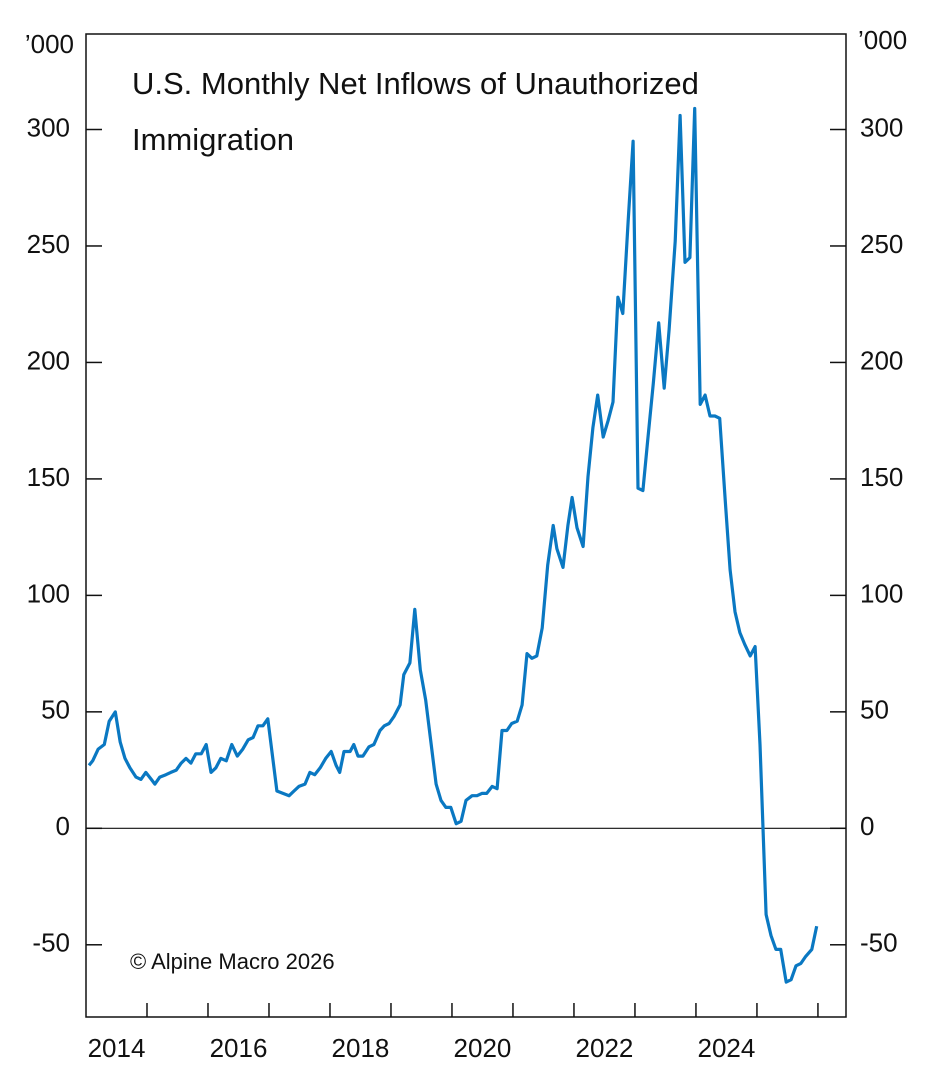 Image resolution: width=933 pixels, height=1071 pixels. Describe the element at coordinates (361, 1048) in the screenshot. I see `x-tick-label: 2018` at that location.